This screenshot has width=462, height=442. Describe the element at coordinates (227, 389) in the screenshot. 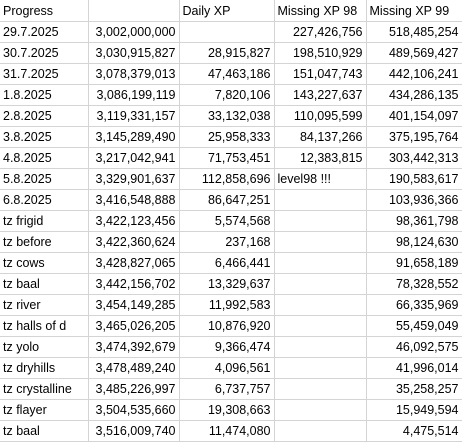

I see `daily-xp-cell: 6,737,757` at that location.